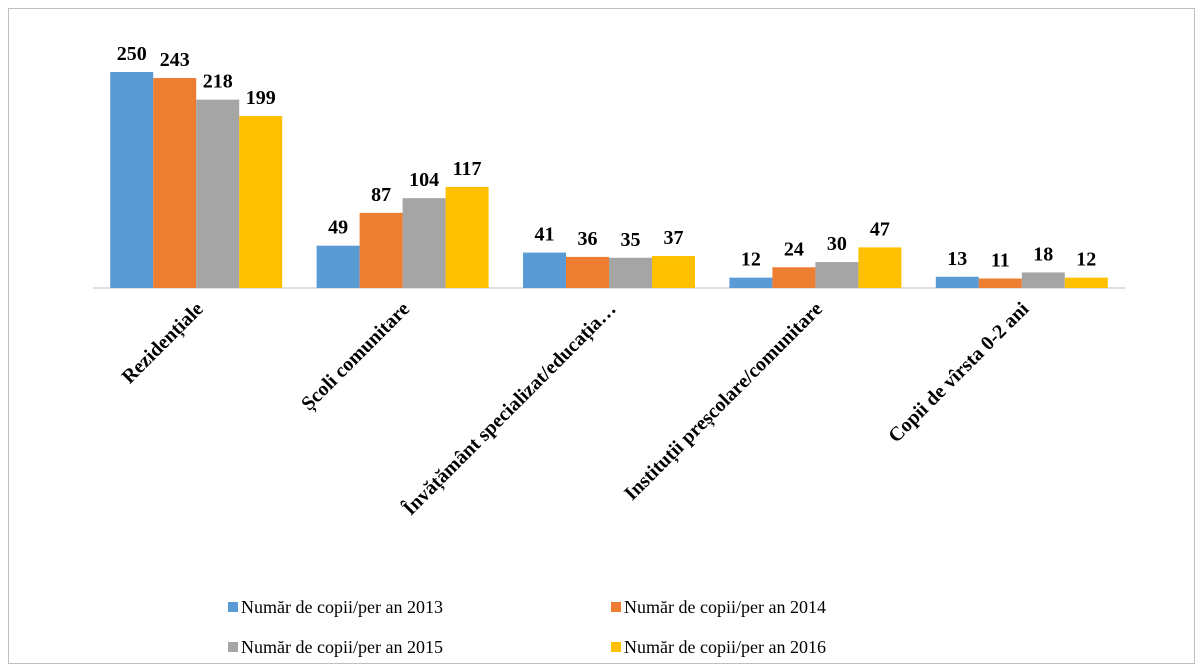 The width and height of the screenshot is (1203, 671). I want to click on value-label: 36, so click(588, 239).